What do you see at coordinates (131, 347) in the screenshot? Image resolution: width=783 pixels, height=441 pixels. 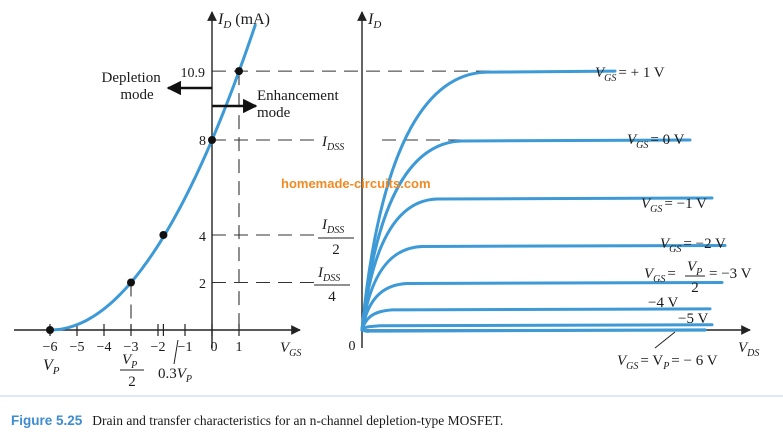 I see `transfer-x-tick-label: −3` at bounding box center [131, 347].